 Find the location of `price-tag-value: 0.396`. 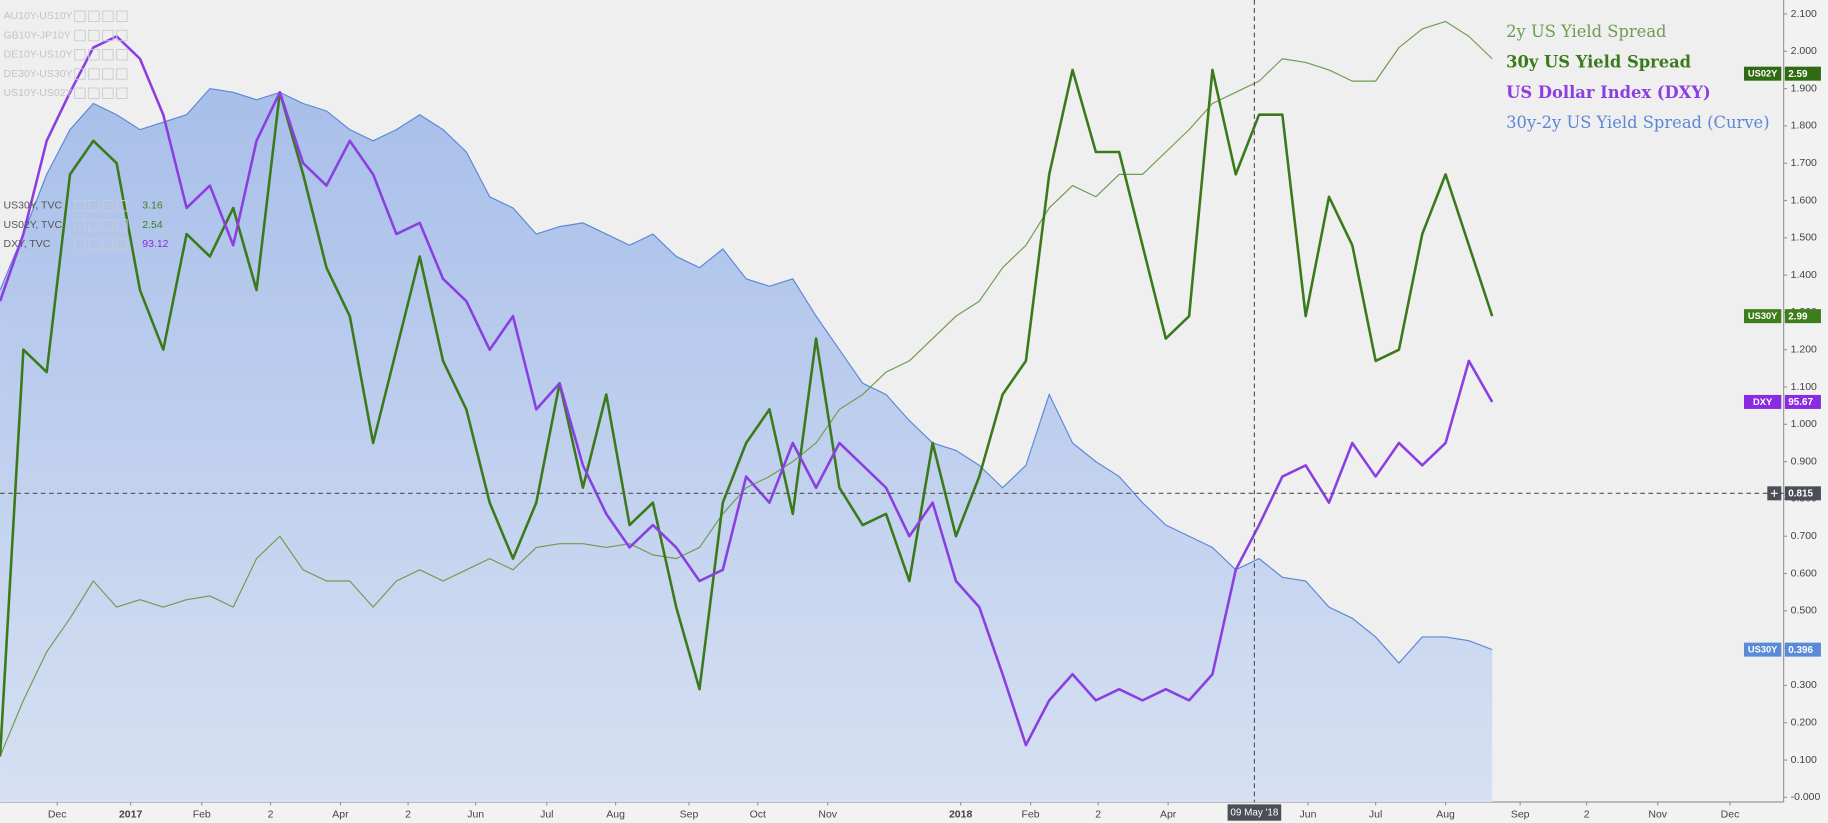

price-tag-value: 0.396 is located at coordinates (1800, 650).